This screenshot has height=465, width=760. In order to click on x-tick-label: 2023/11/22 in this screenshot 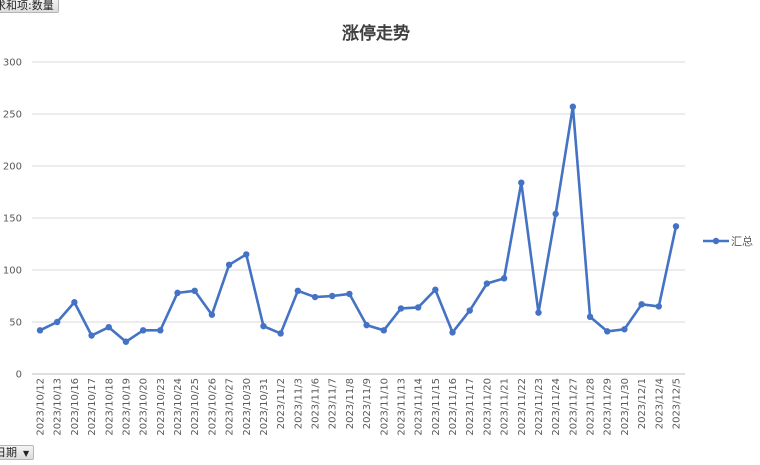, I will do `click(522, 407)`.